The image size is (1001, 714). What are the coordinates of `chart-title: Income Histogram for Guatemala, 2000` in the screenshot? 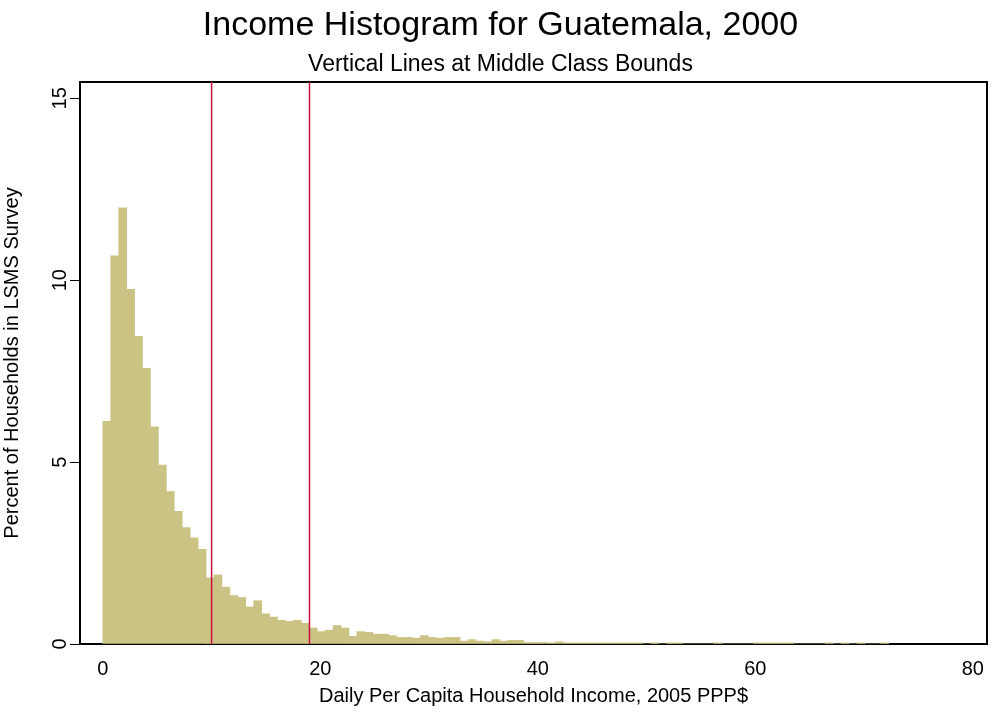 It's located at (500, 23).